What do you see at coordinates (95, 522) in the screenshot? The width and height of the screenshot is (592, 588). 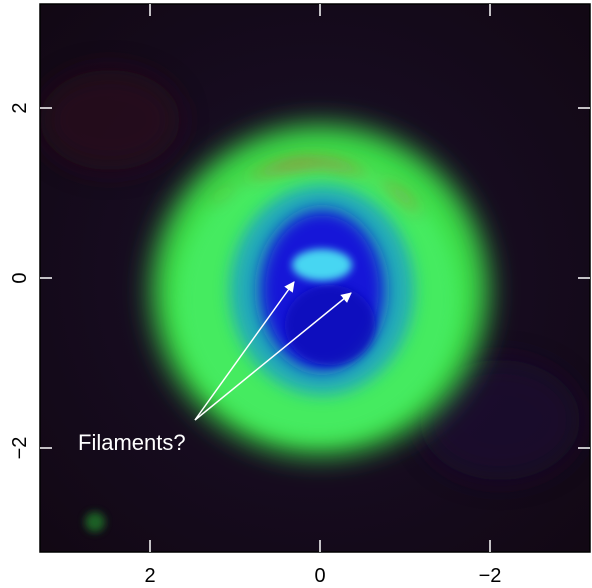 I see `background-green-speck` at bounding box center [95, 522].